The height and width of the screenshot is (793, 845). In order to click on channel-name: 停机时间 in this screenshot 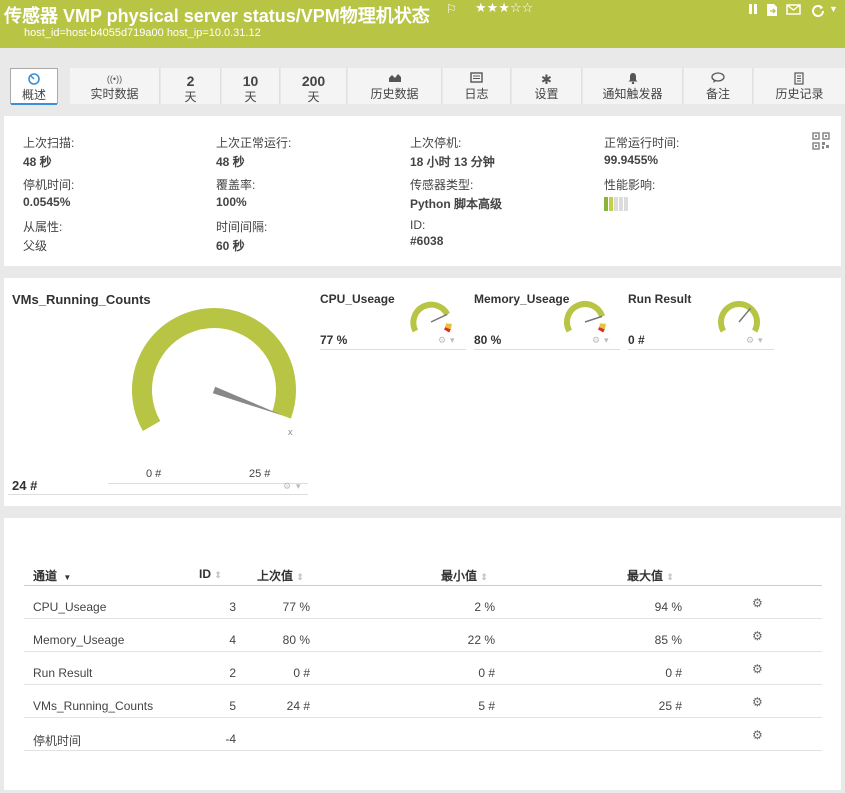, I will do `click(57, 741)`.